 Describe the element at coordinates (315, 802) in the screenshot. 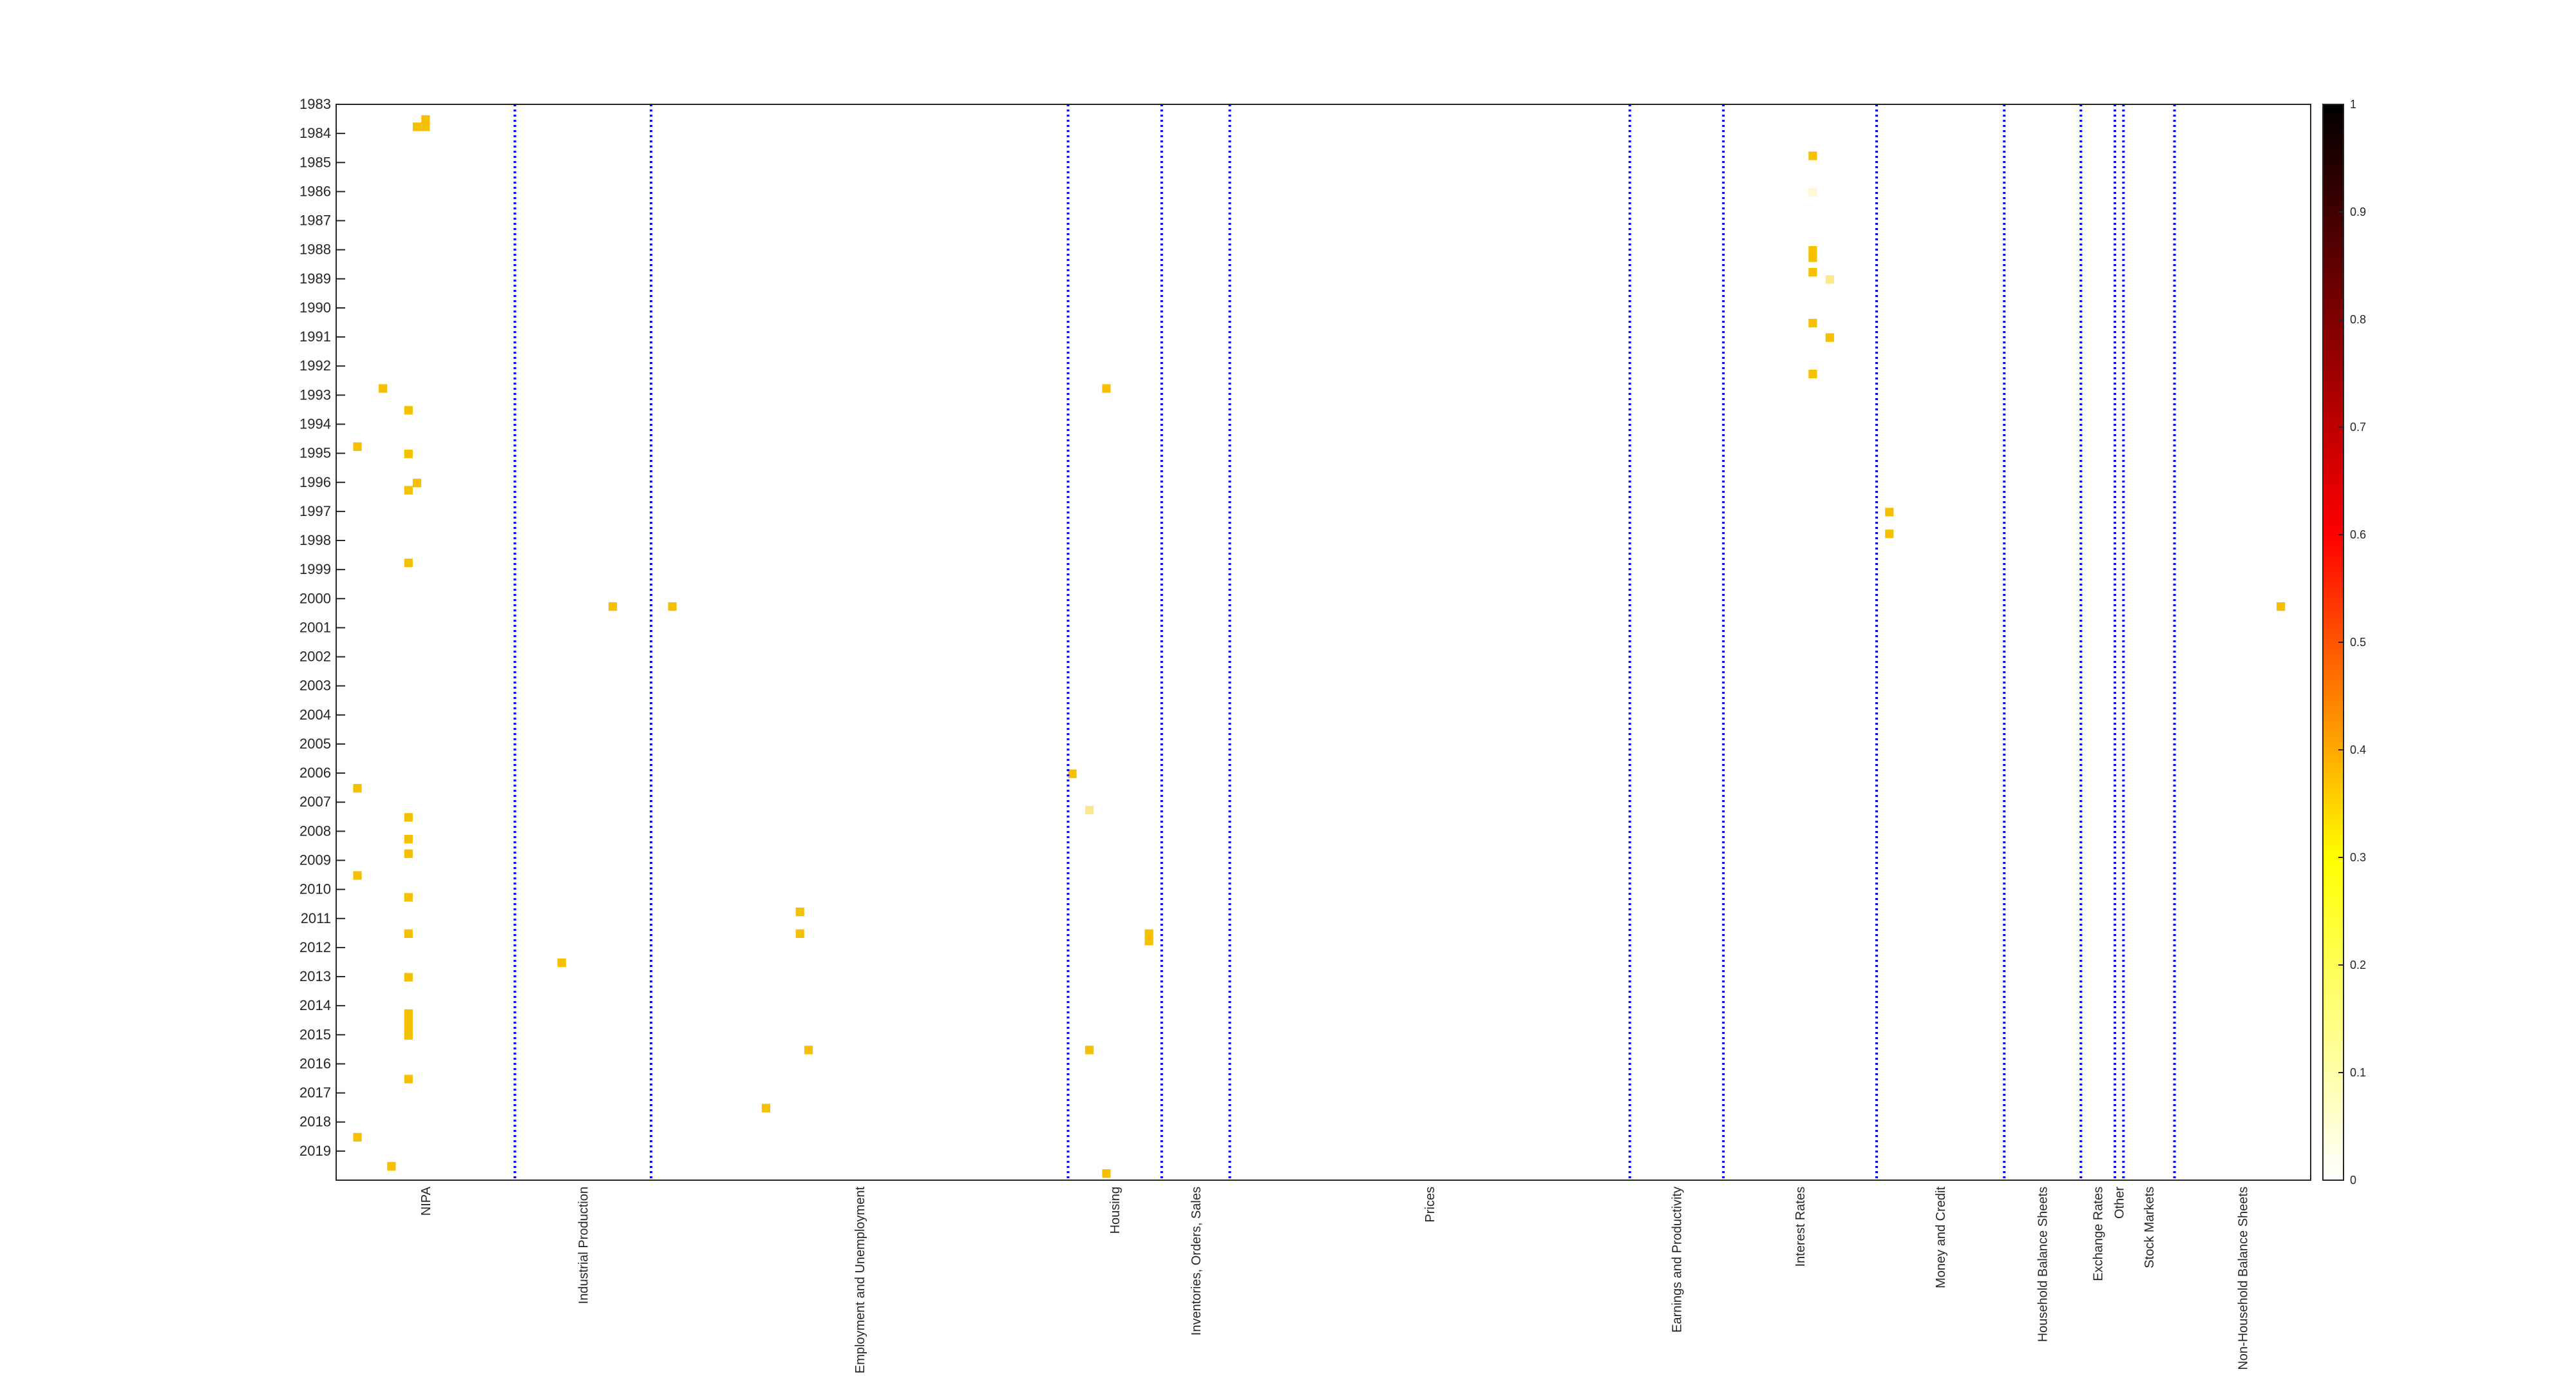

I see `y-tick-label: 2007` at that location.